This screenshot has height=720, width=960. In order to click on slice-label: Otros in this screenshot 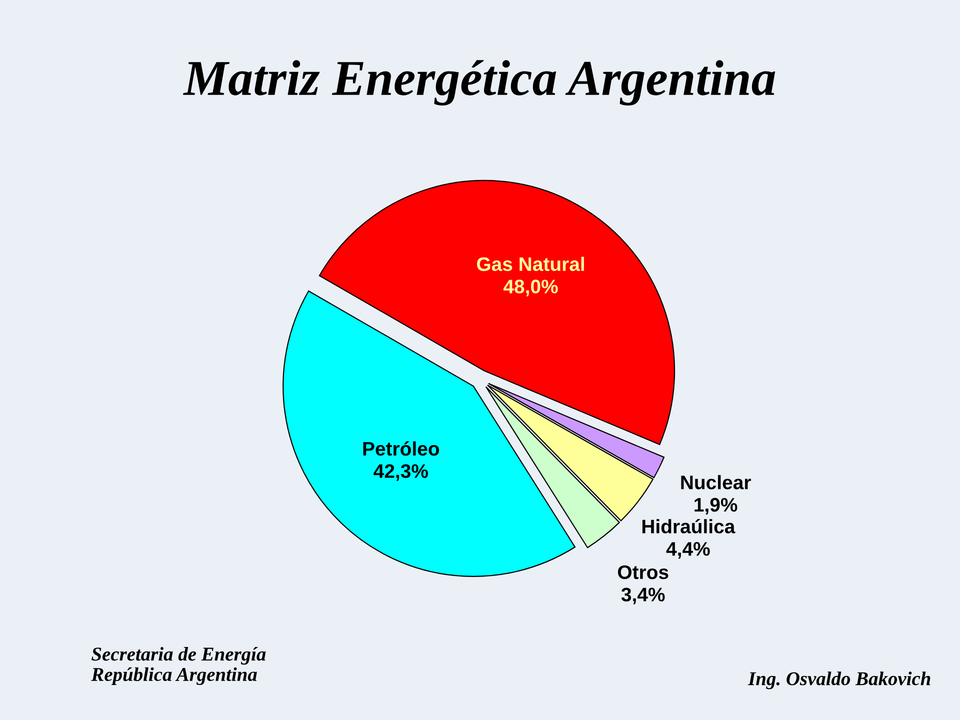, I will do `click(643, 572)`.